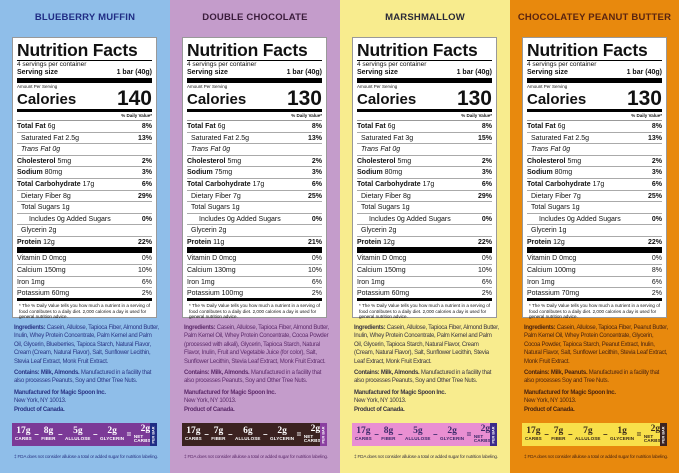 Image resolution: width=679 pixels, height=473 pixels. What do you see at coordinates (561, 126) in the screenshot?
I see `nutrient-amount: 6g` at bounding box center [561, 126].